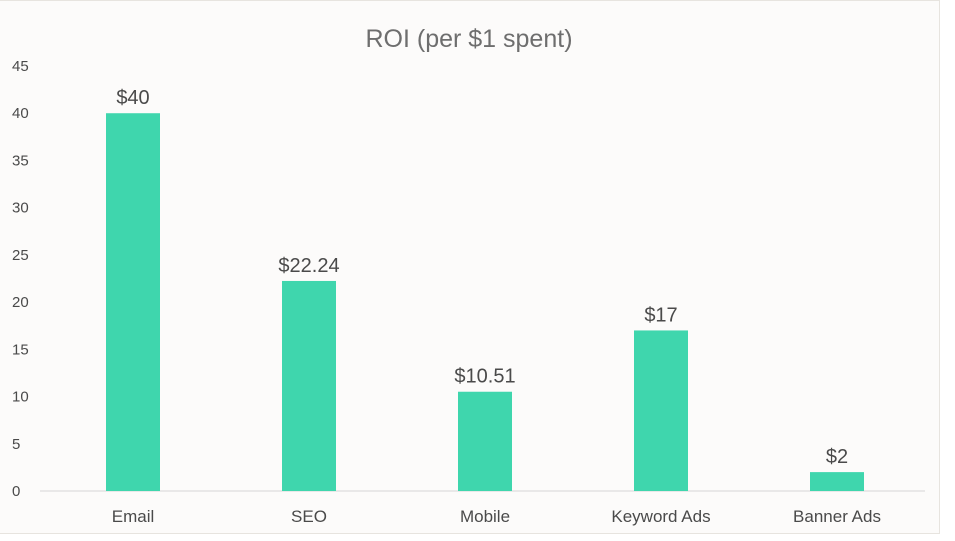 Image resolution: width=955 pixels, height=541 pixels. Describe the element at coordinates (660, 315) in the screenshot. I see `data-label: $17` at that location.